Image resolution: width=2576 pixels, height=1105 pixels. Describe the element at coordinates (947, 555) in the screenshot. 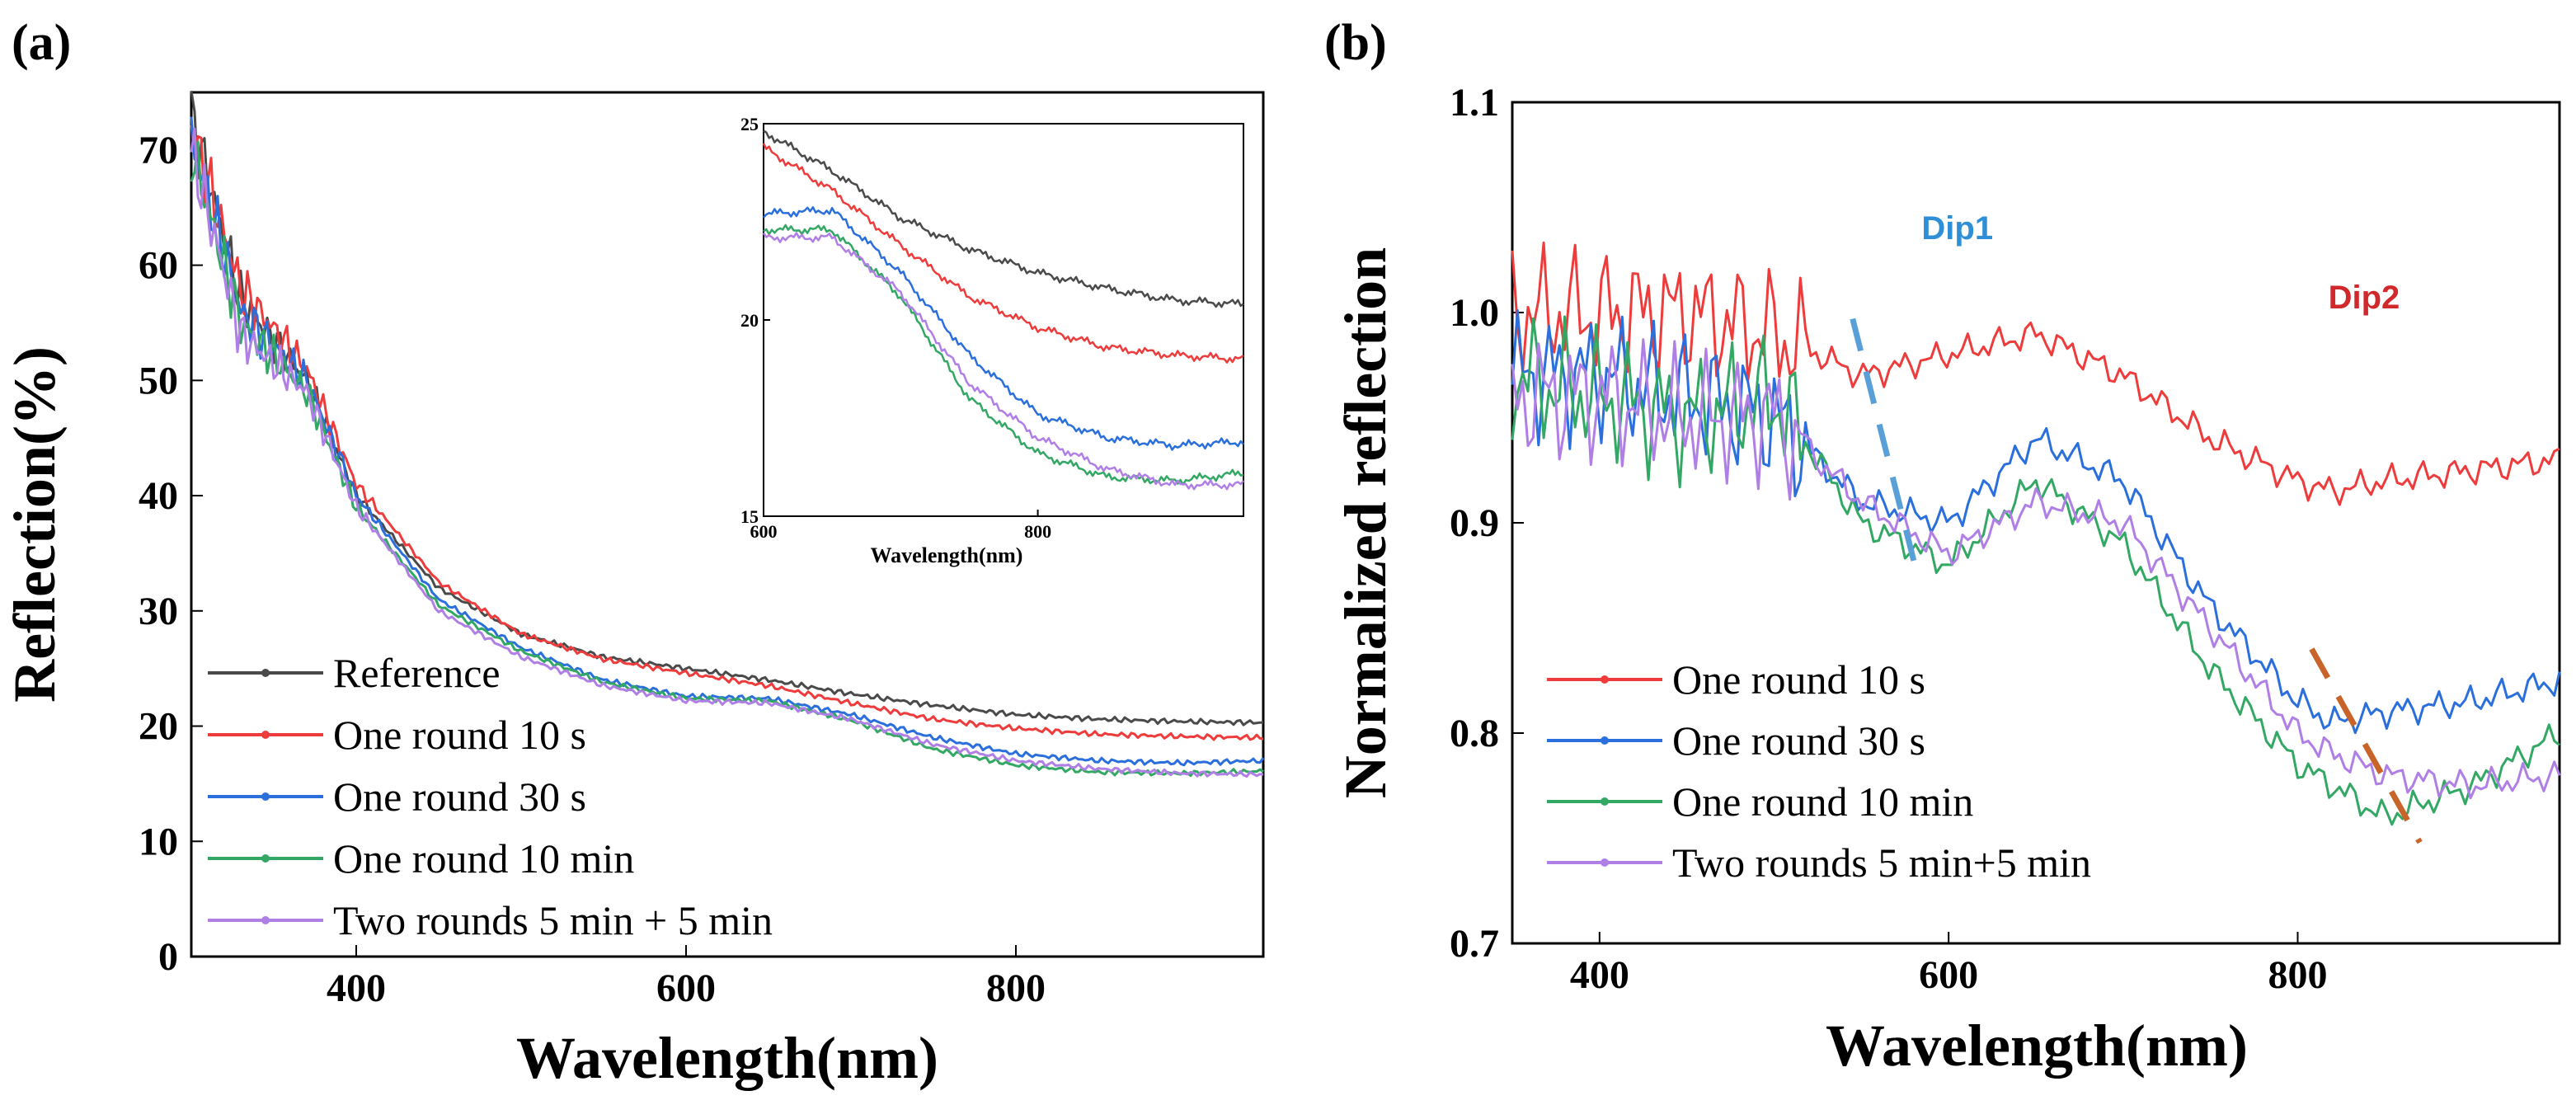

I see `inset-x-axis-title: Wavelength(nm)` at that location.